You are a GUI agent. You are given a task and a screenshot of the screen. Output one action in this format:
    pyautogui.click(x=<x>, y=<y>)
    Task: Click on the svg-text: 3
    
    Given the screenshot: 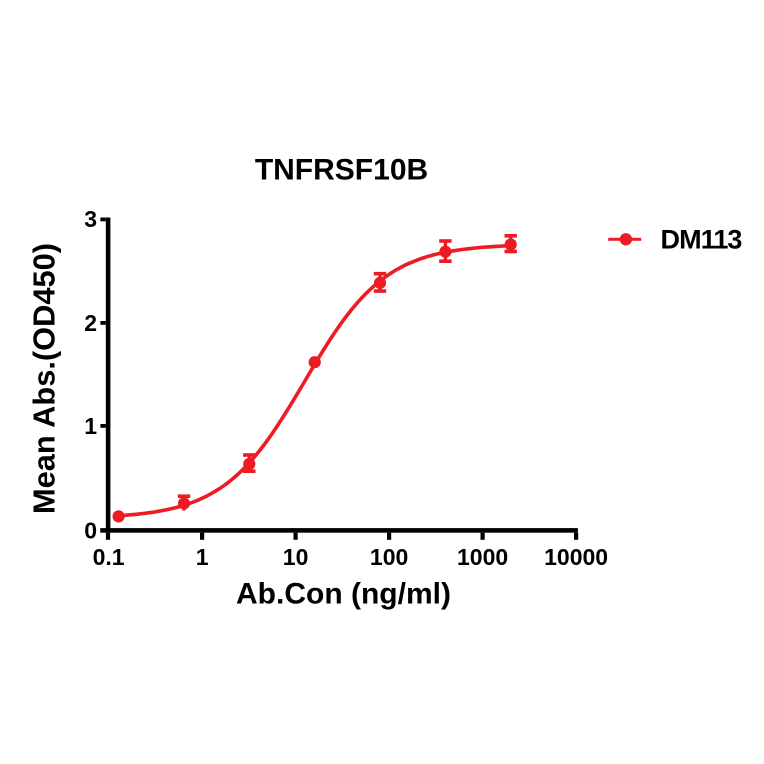 What is the action you would take?
    pyautogui.click(x=90, y=219)
    